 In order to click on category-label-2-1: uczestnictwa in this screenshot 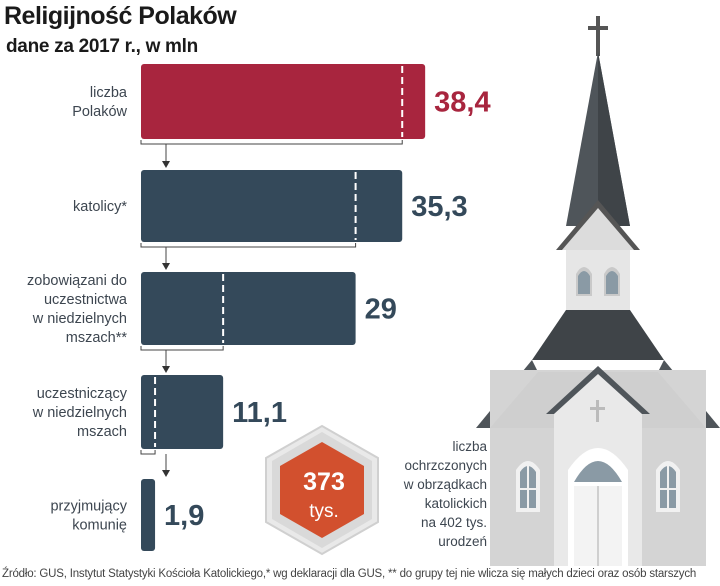, I will do `click(86, 300)`.